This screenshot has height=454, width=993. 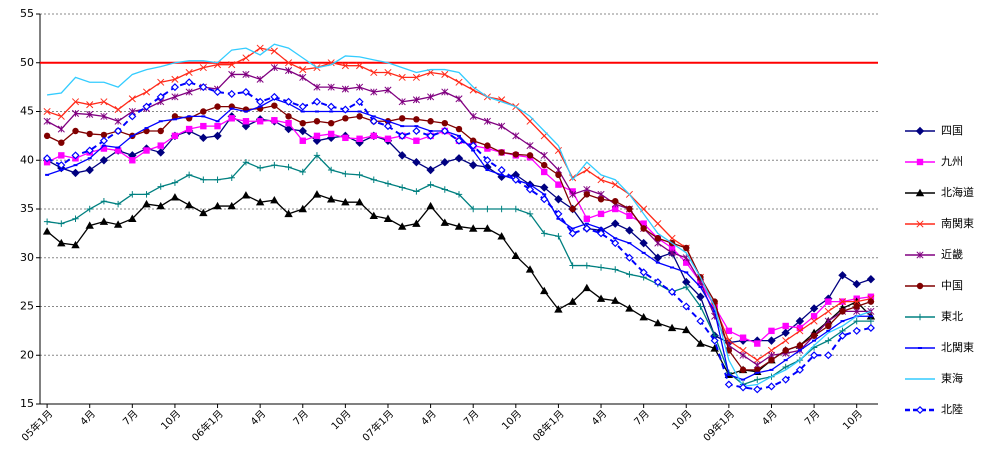 What do you see at coordinates (27, 13) in the screenshot?
I see `y-tick-label: 55` at bounding box center [27, 13].